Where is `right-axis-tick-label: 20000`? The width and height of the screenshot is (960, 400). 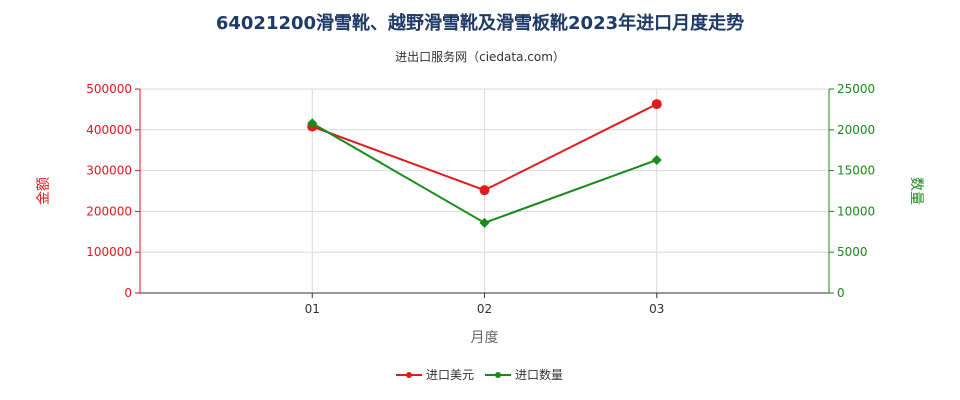
right-axis-tick-label: 20000 is located at coordinates (856, 130).